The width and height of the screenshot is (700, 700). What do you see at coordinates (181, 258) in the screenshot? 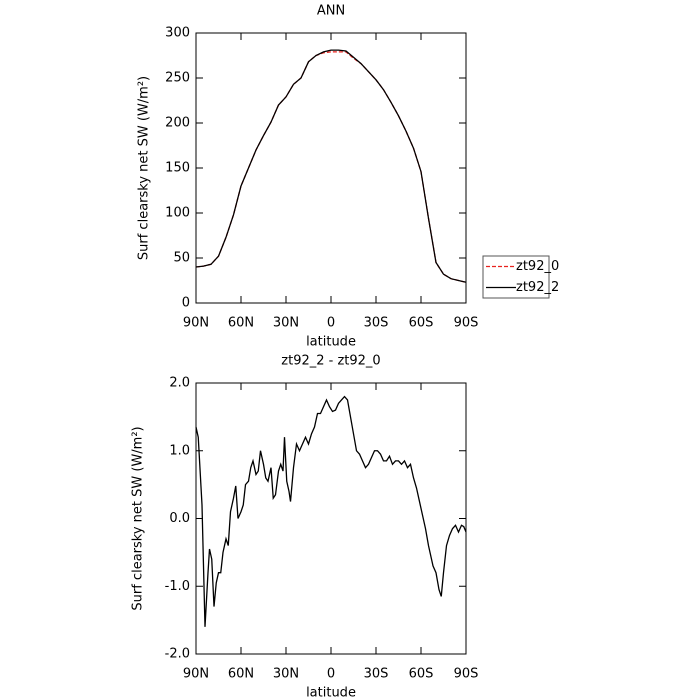
I see `y-tick-label: 50` at bounding box center [181, 258].